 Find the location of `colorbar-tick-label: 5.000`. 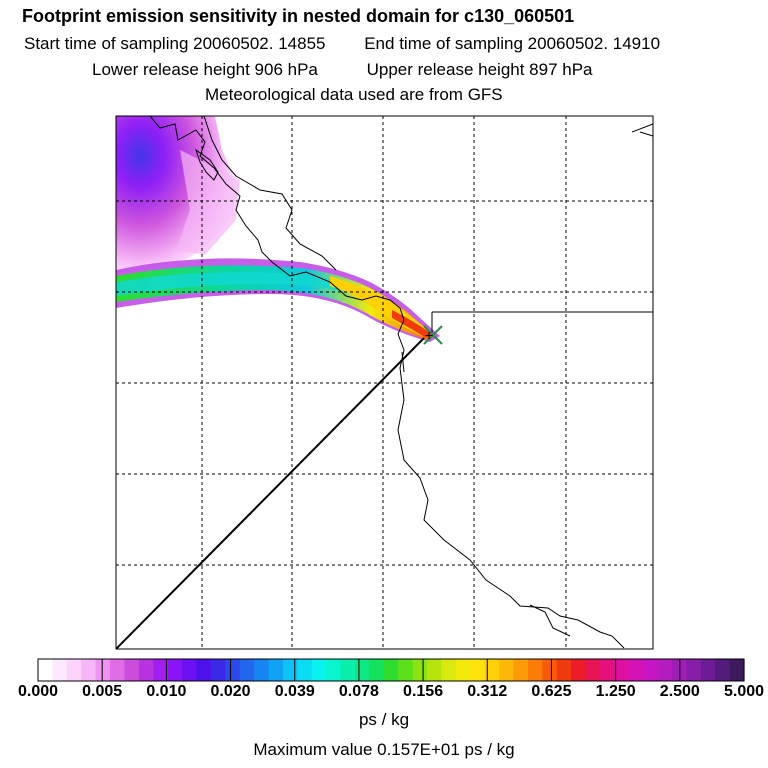

colorbar-tick-label: 5.000 is located at coordinates (744, 691).